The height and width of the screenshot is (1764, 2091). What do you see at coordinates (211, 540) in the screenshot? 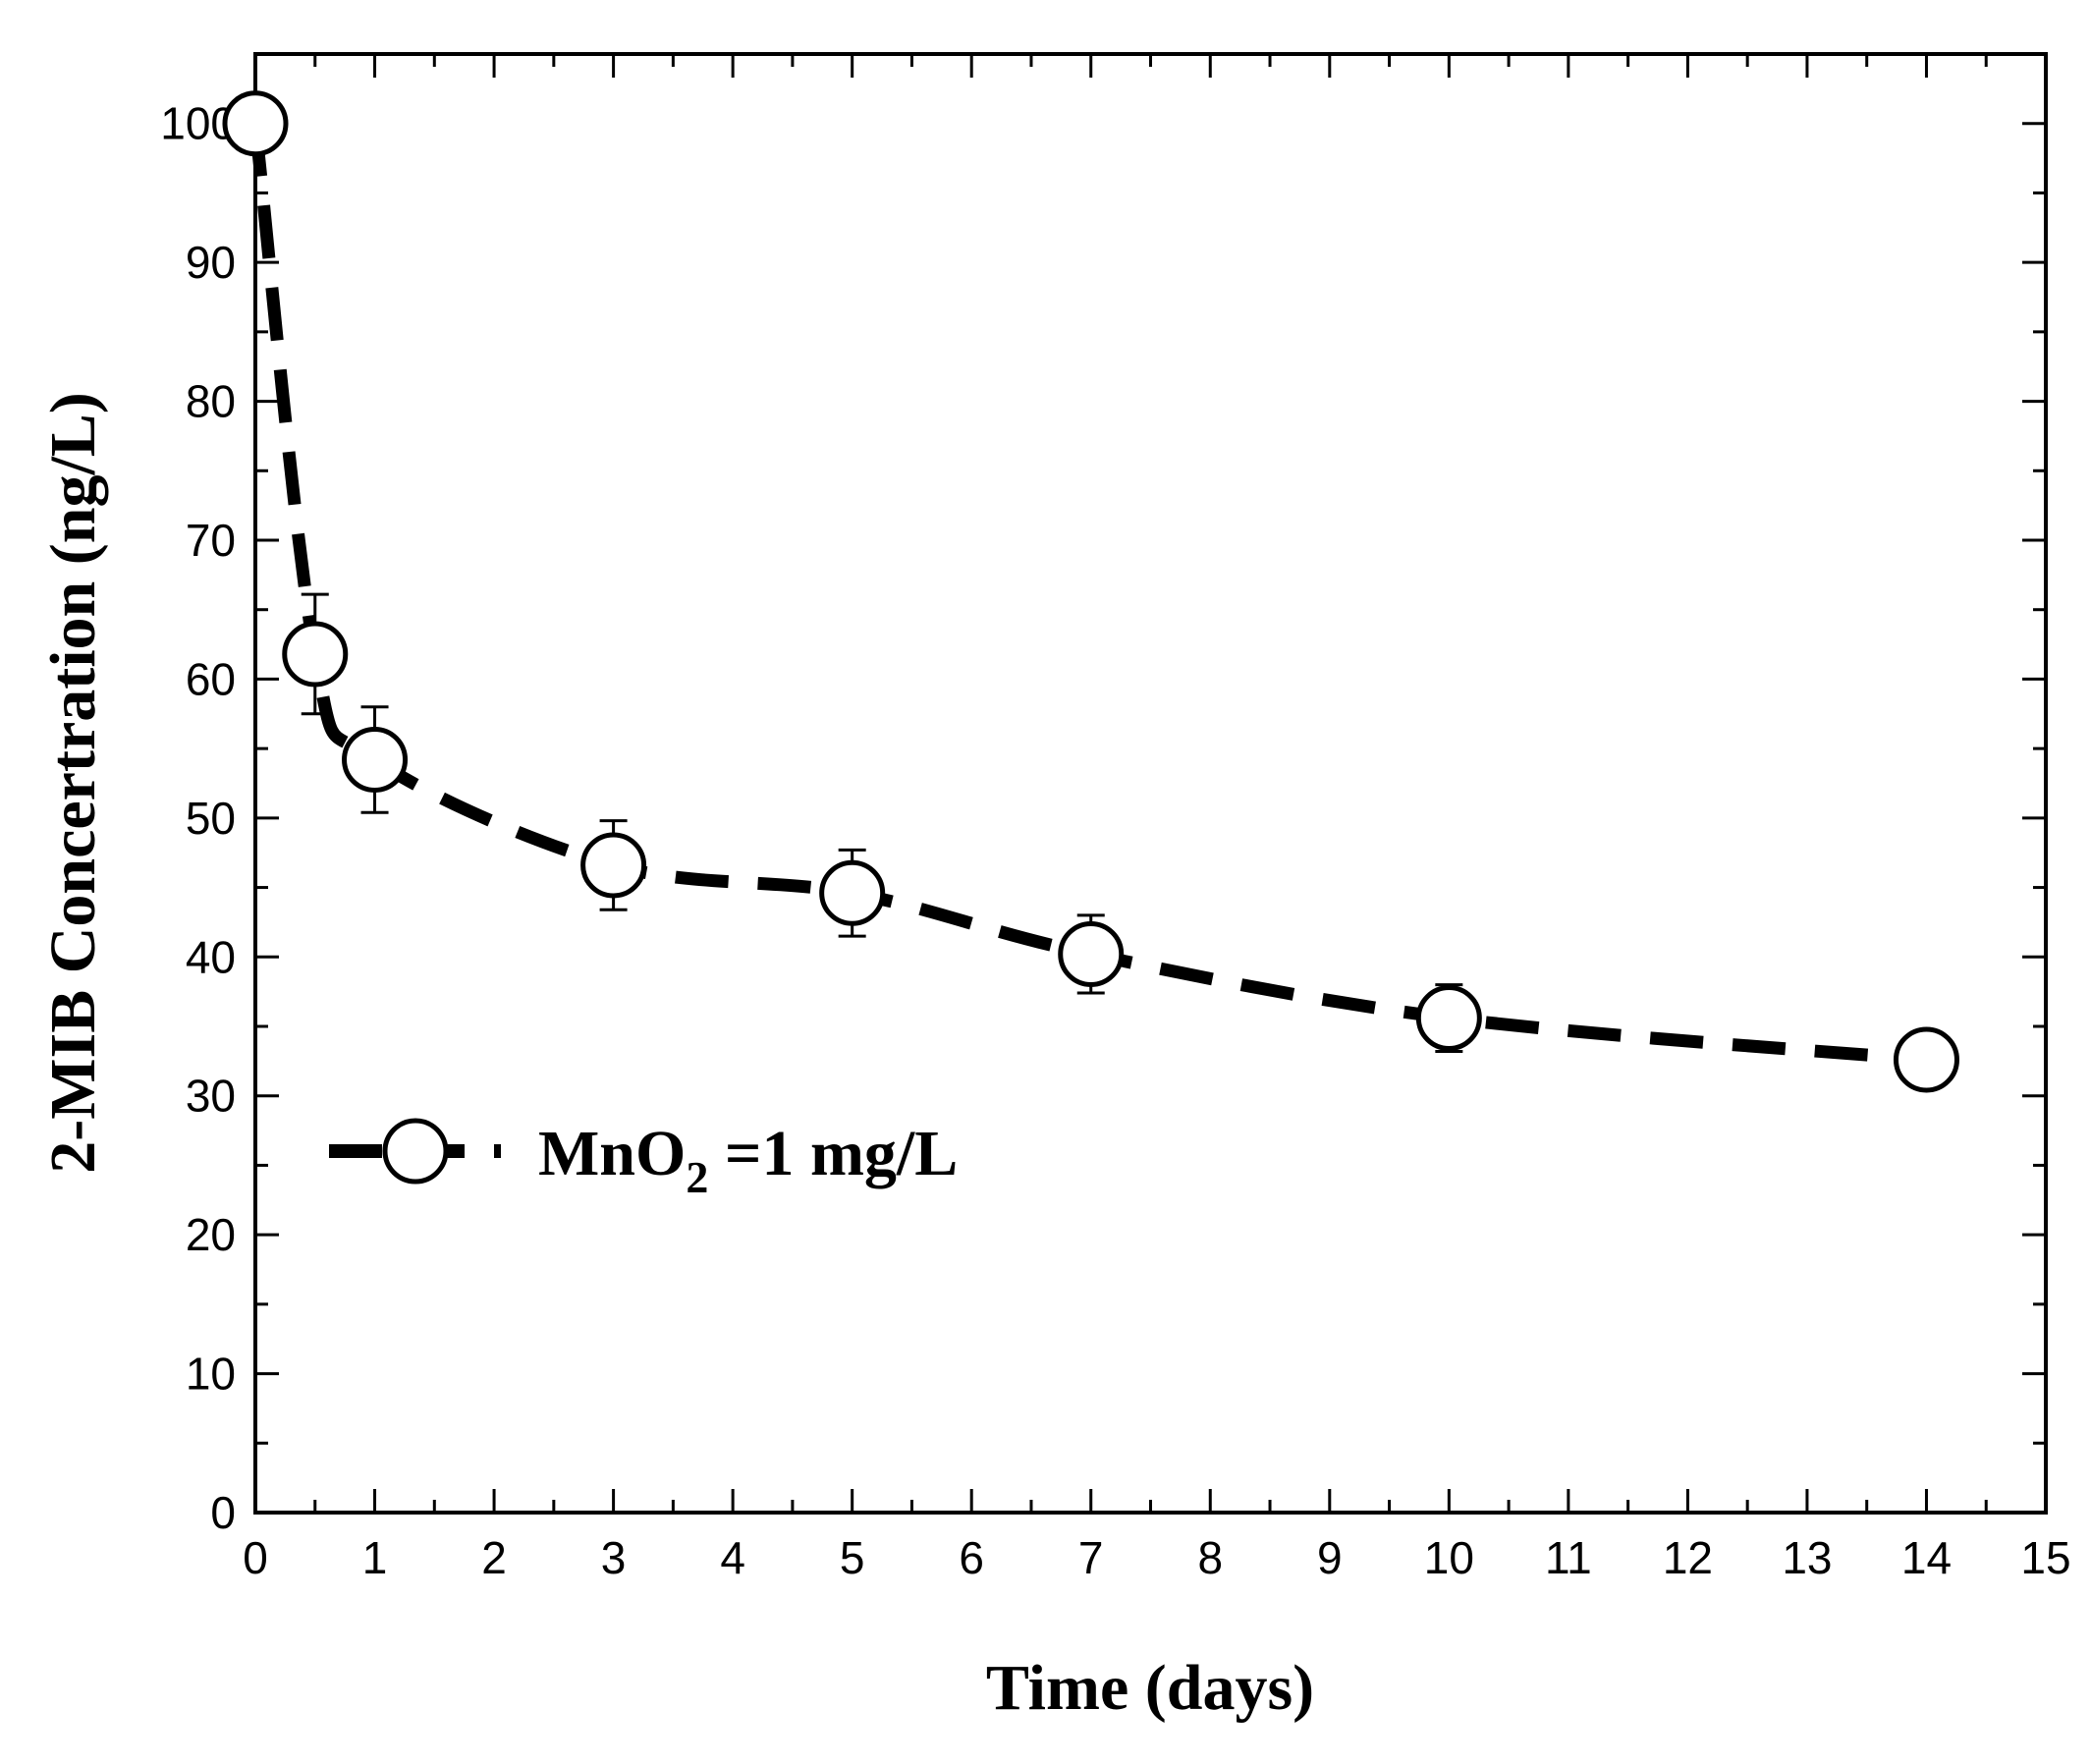
I see `y-tick-label: 70` at bounding box center [211, 540].